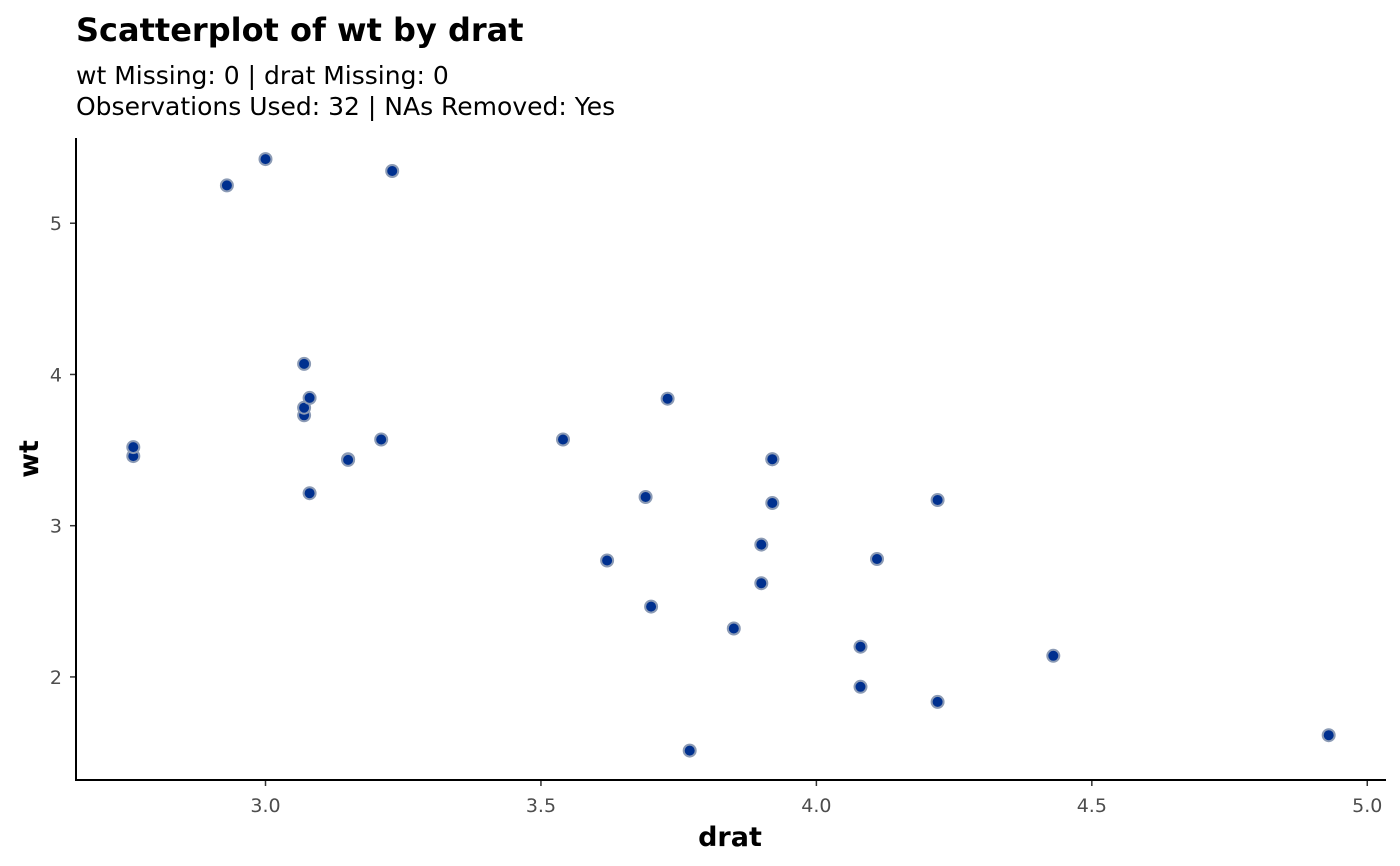 The height and width of the screenshot is (866, 1400). What do you see at coordinates (265, 806) in the screenshot?
I see `x-tick-label: 3.0` at bounding box center [265, 806].